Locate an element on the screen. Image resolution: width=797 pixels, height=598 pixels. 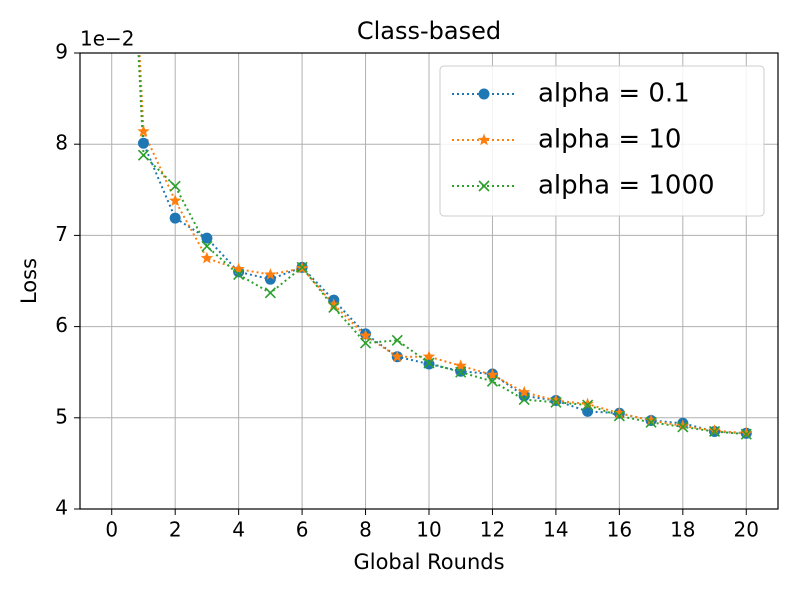
y-offset-label: 1e−2 is located at coordinates (107, 39).